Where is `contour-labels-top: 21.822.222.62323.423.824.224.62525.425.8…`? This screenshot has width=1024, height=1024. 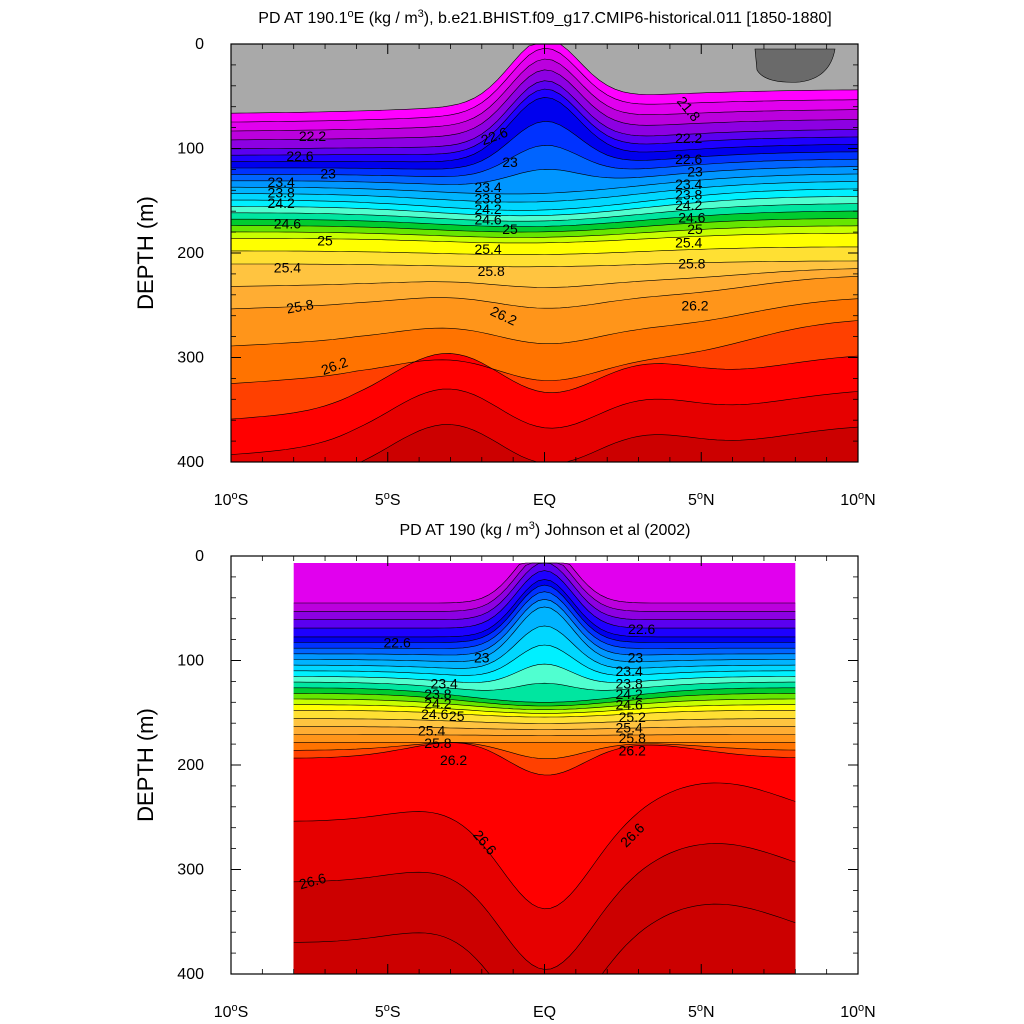
contour-labels-top: 21.822.222.62323.423.824.224.62525.425.8… is located at coordinates (488, 235).